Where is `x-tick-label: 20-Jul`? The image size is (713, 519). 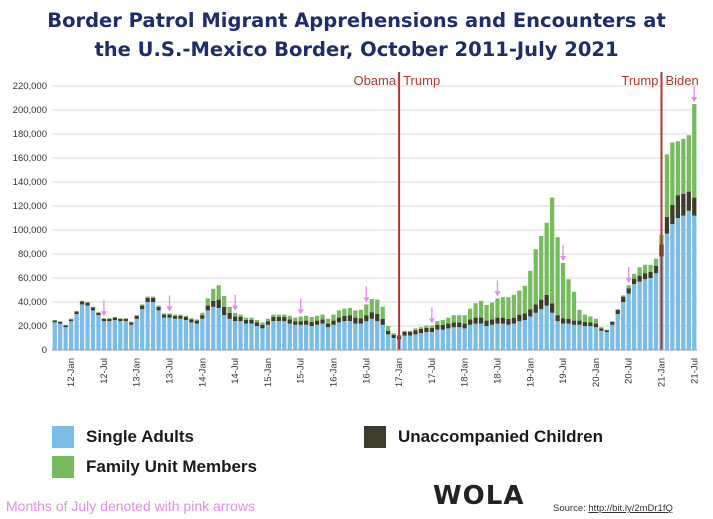
x-tick-label: 20-Jul is located at coordinates (629, 371).